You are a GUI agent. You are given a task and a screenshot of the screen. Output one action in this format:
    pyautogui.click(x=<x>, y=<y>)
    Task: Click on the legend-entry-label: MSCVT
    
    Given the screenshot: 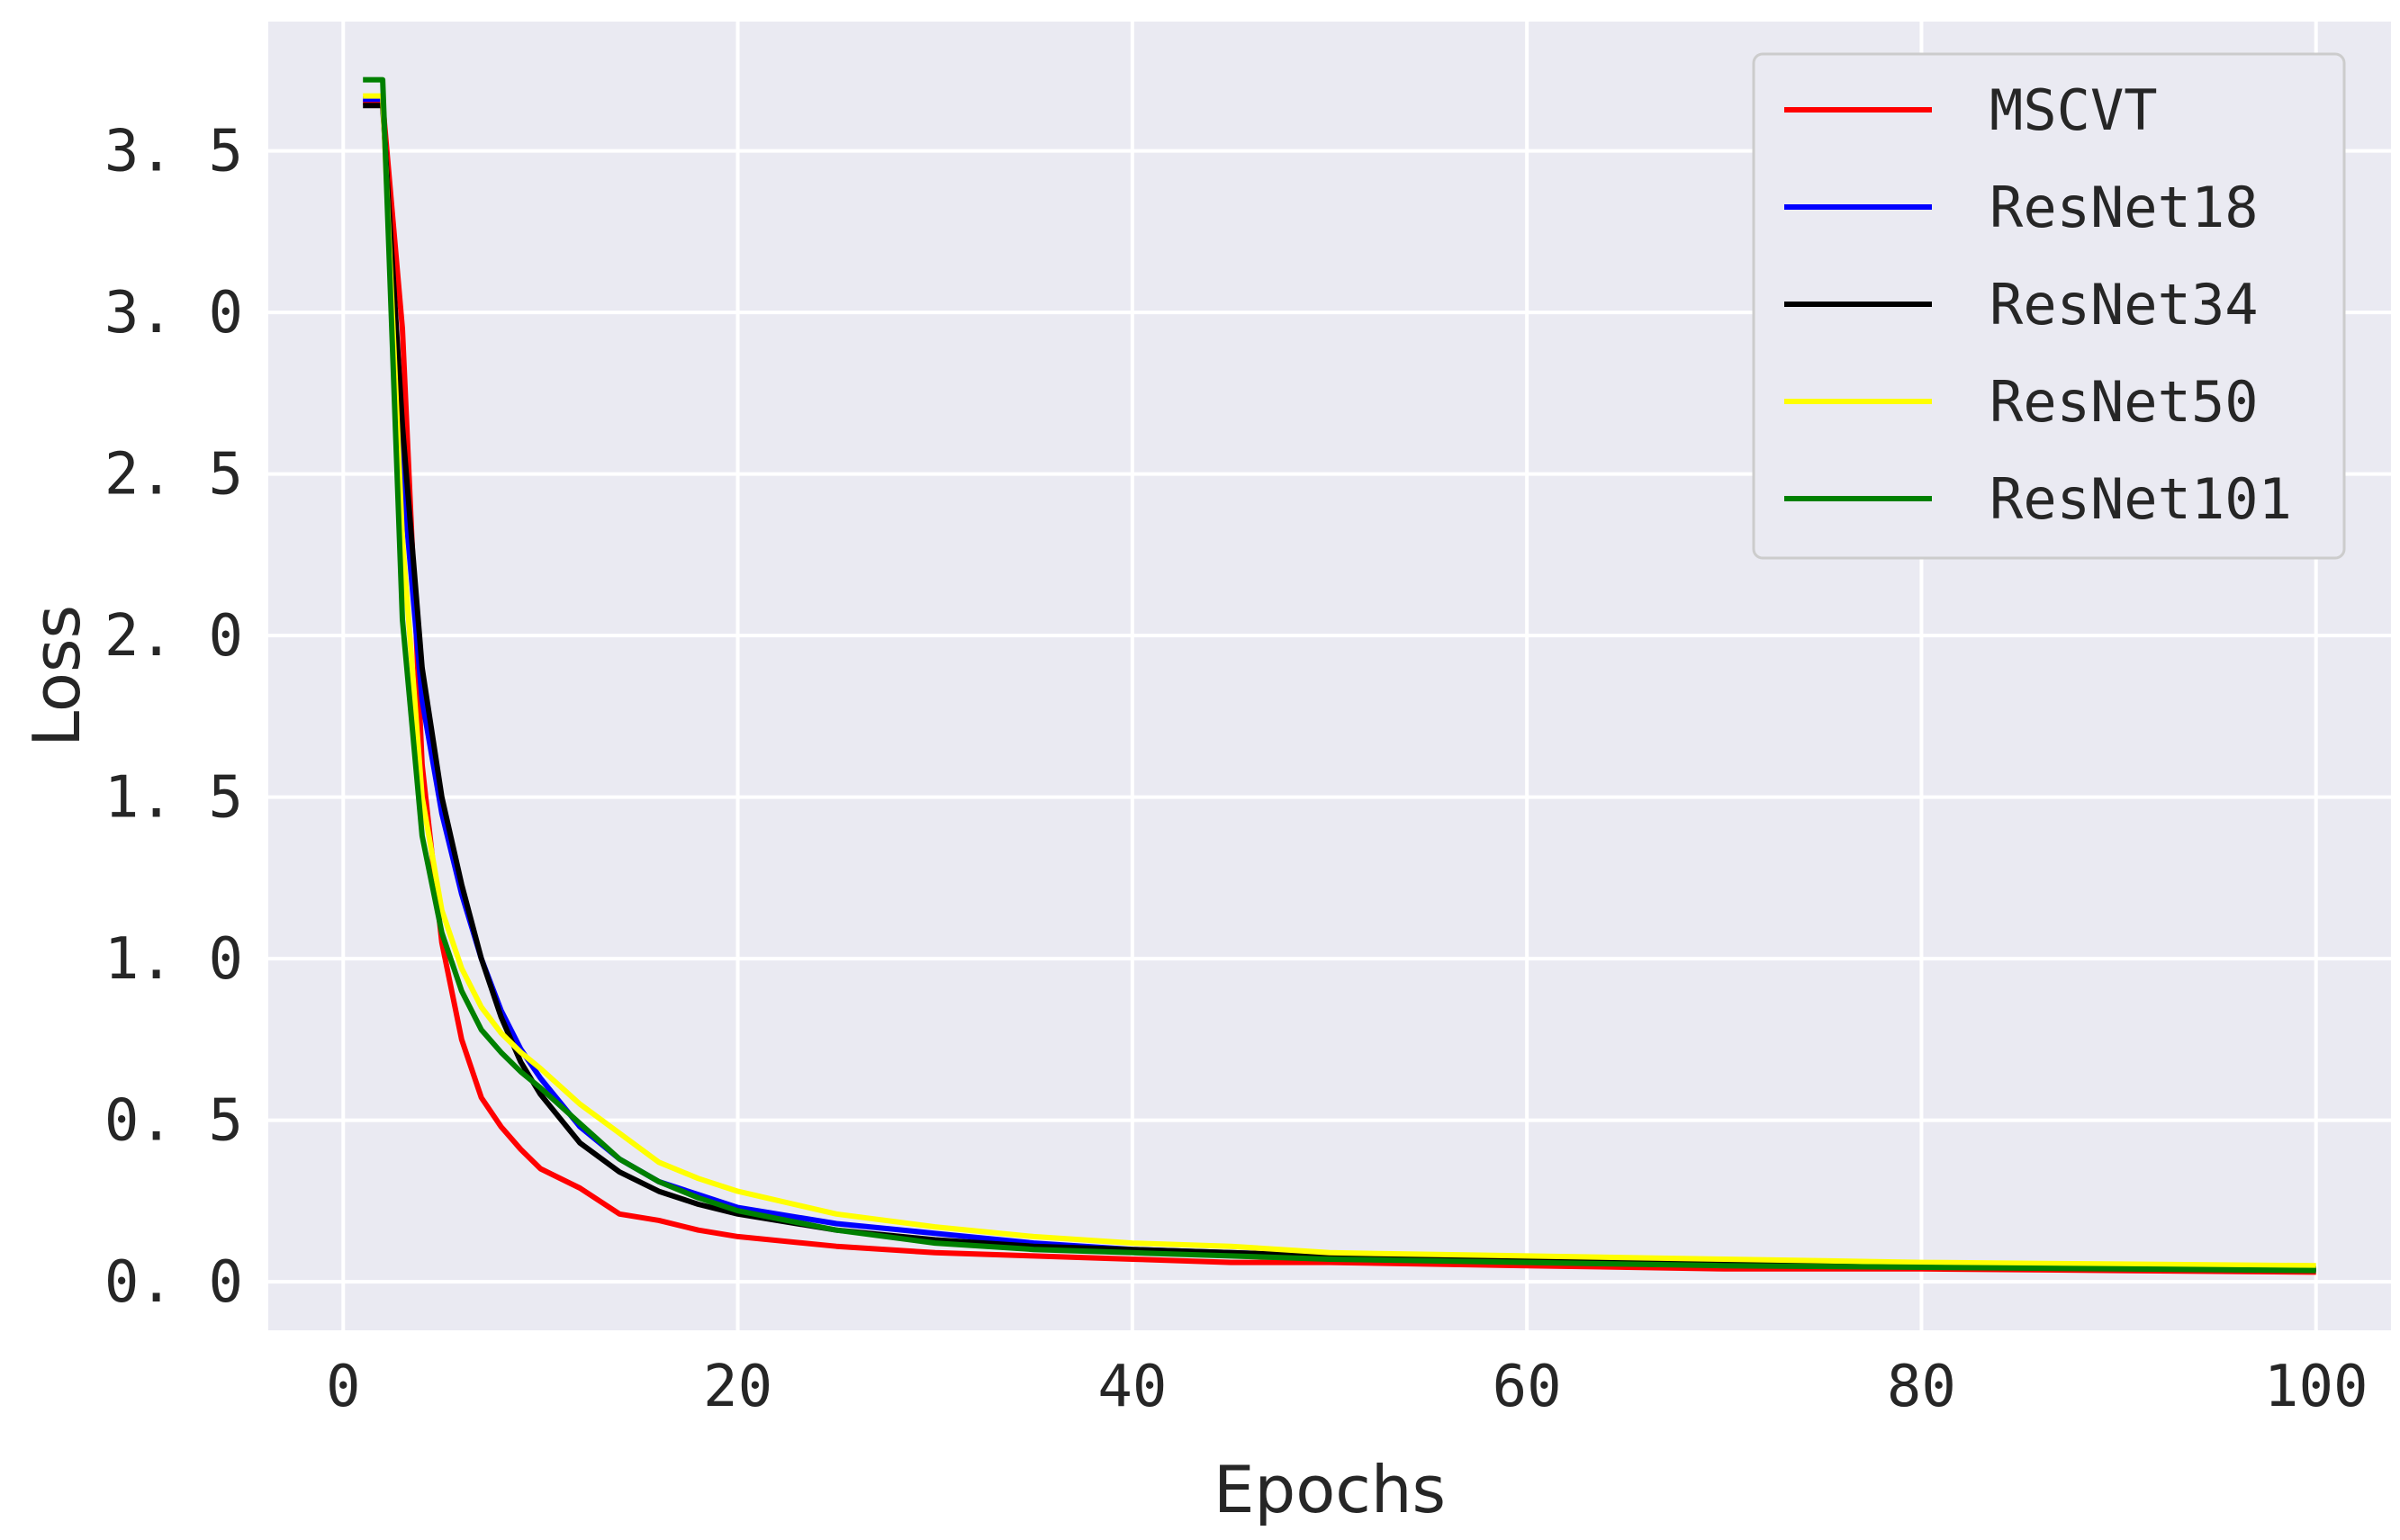 What is the action you would take?
    pyautogui.click(x=2073, y=110)
    